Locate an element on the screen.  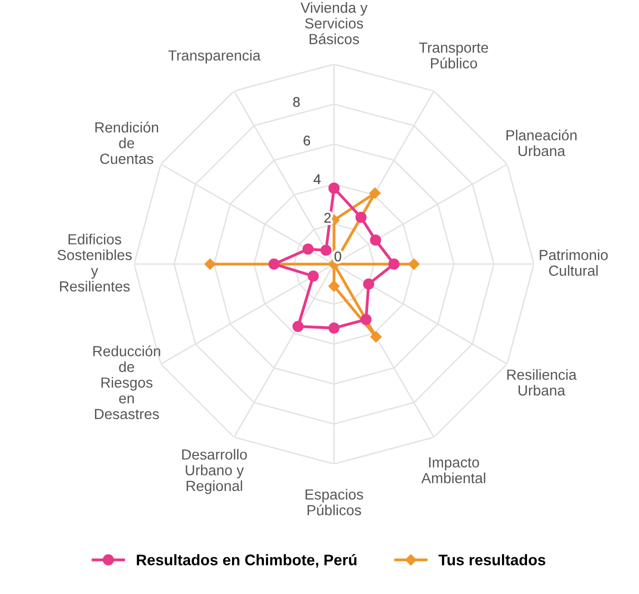
y-tick-label: 4 is located at coordinates (317, 179).